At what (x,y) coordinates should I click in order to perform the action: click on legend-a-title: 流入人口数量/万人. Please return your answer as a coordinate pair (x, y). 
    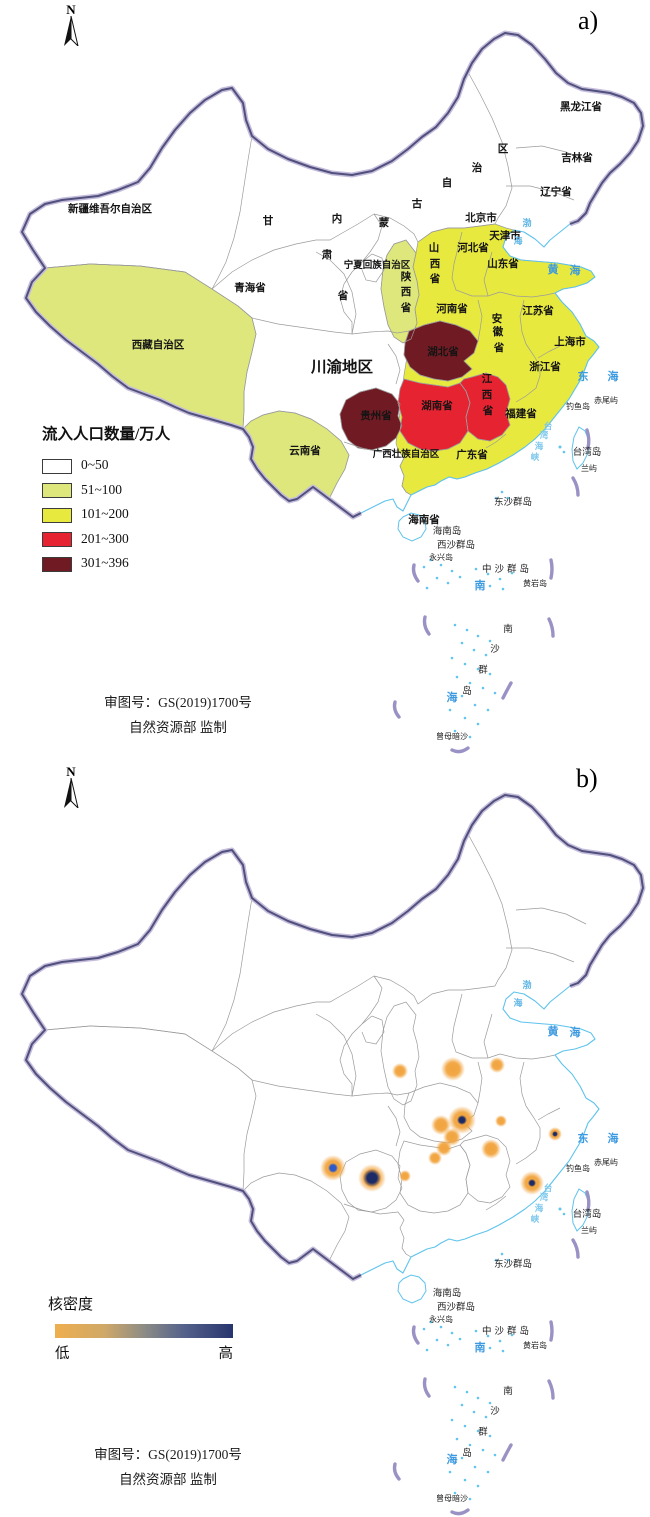
    Looking at the image, I should click on (106, 434).